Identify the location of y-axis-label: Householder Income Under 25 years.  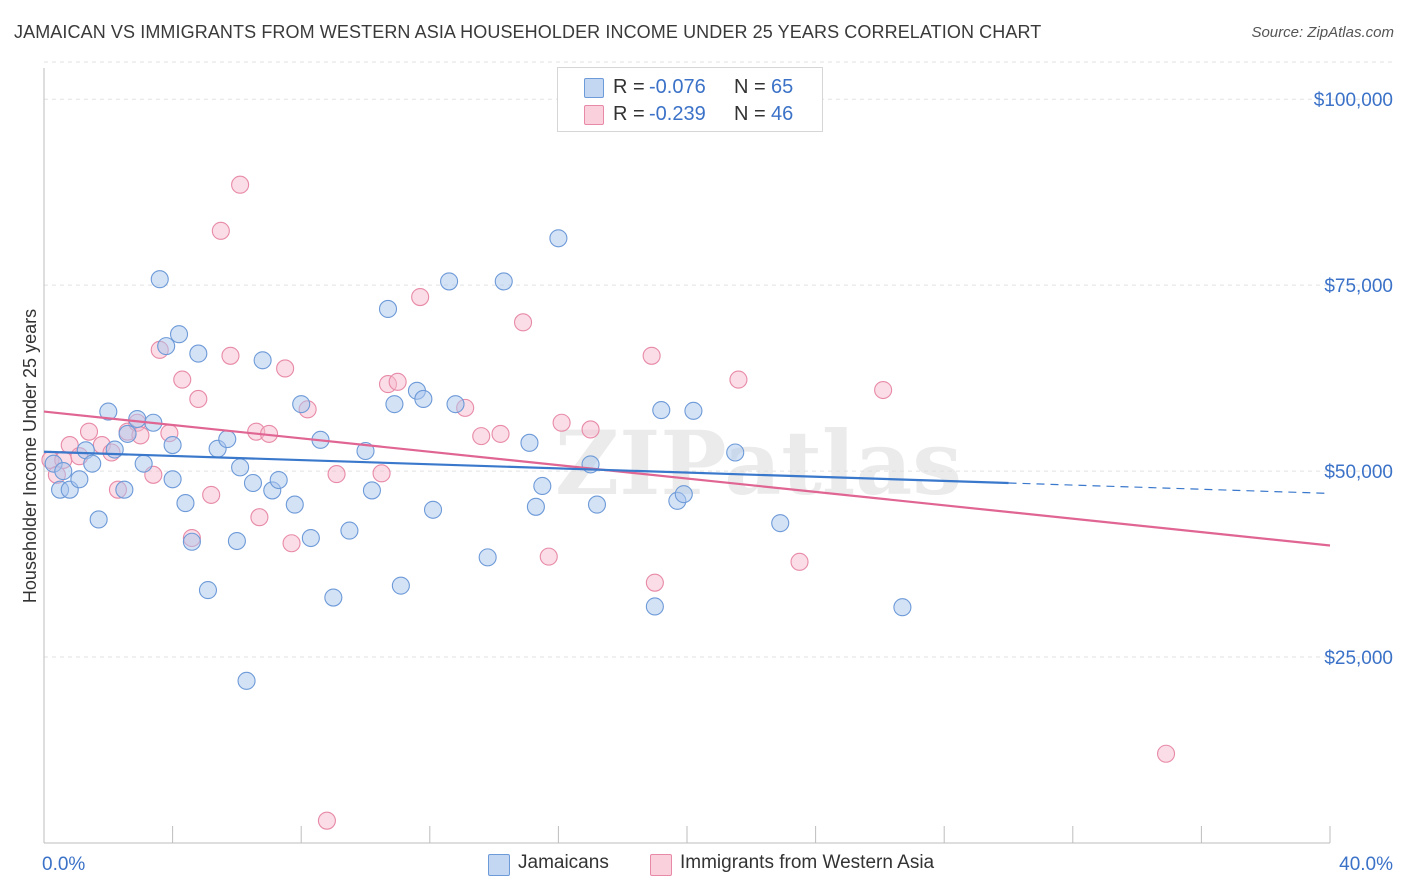
(30, 456).